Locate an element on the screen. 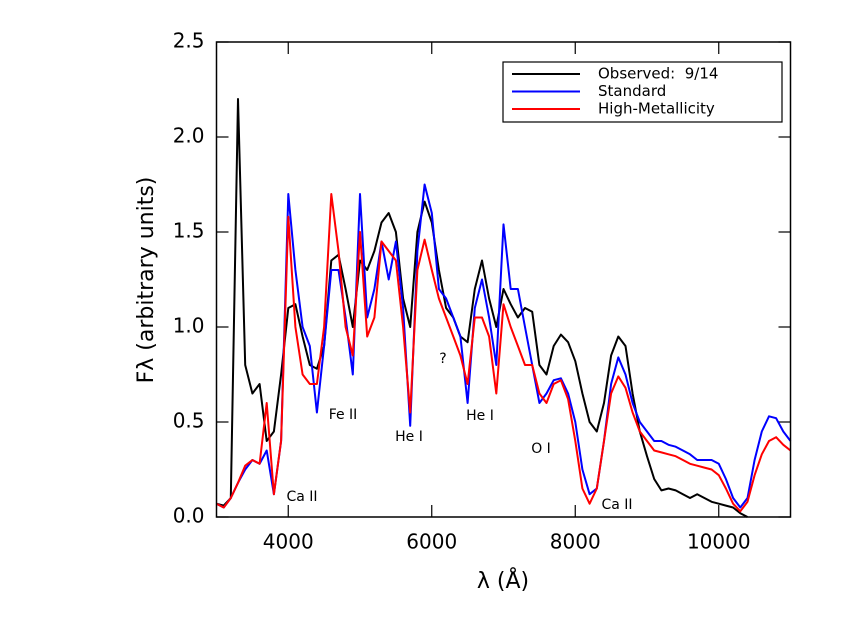 This screenshot has height=627, width=845. legend-box is located at coordinates (642, 92).